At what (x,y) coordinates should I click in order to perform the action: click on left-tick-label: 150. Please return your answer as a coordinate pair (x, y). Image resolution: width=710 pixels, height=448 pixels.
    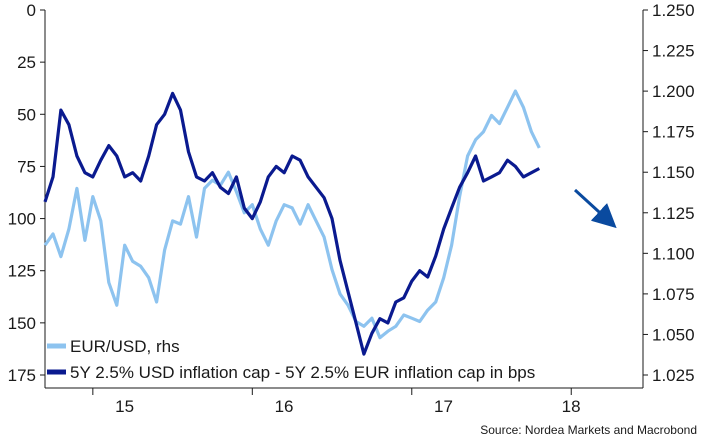
    Looking at the image, I should click on (22, 323).